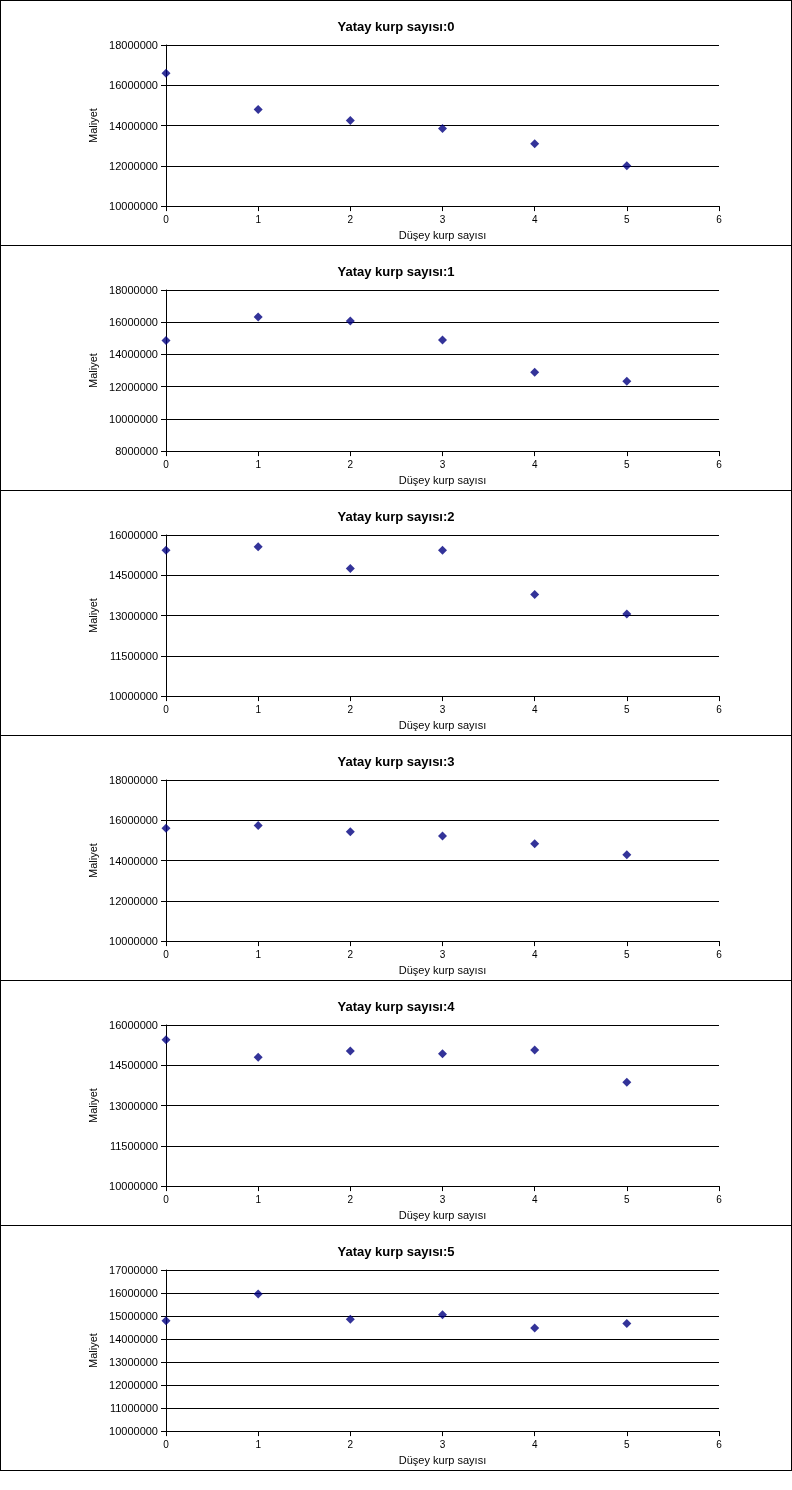 The height and width of the screenshot is (1490, 792). Describe the element at coordinates (396, 516) in the screenshot. I see `chart-title: Yatay kurp sayısı:2` at that location.